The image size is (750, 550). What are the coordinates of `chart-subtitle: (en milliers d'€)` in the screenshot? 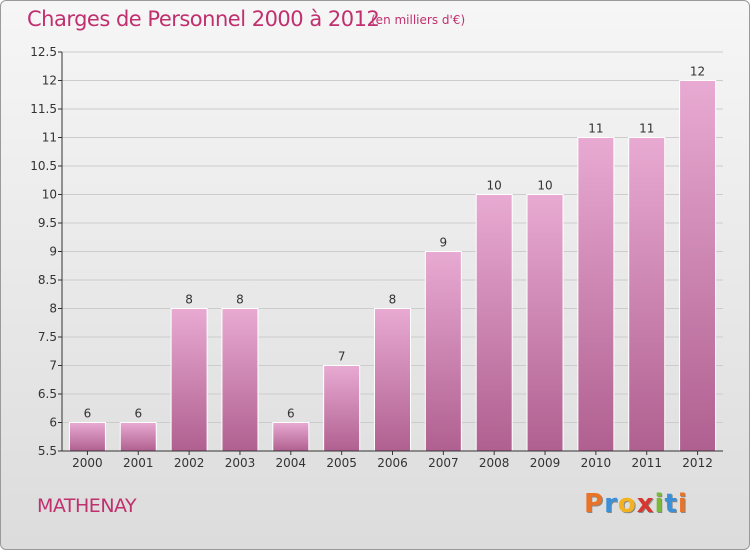 It's located at (418, 20).